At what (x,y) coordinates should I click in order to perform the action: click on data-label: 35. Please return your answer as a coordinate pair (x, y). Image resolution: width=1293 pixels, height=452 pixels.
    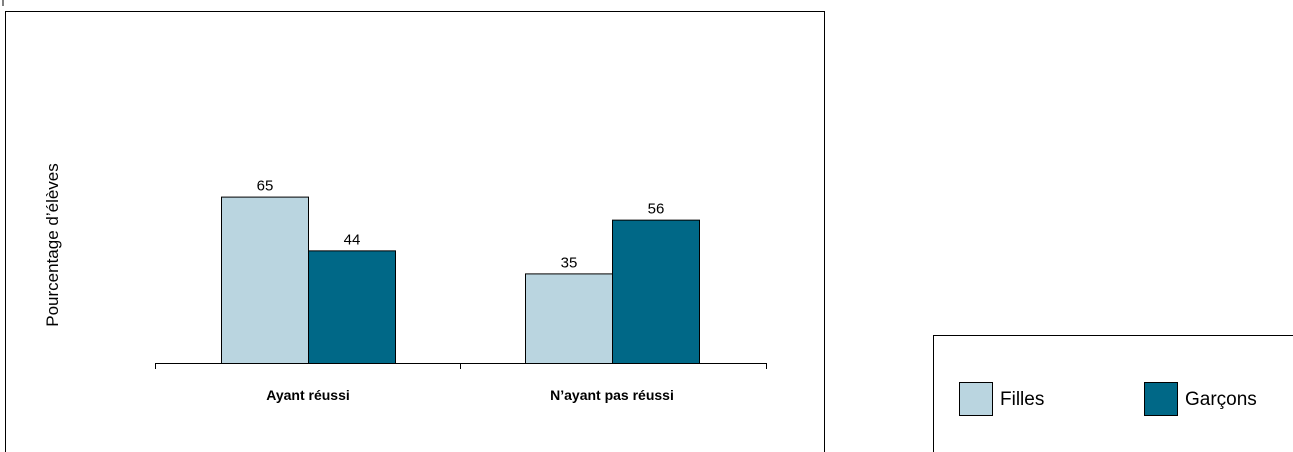
    Looking at the image, I should click on (569, 262).